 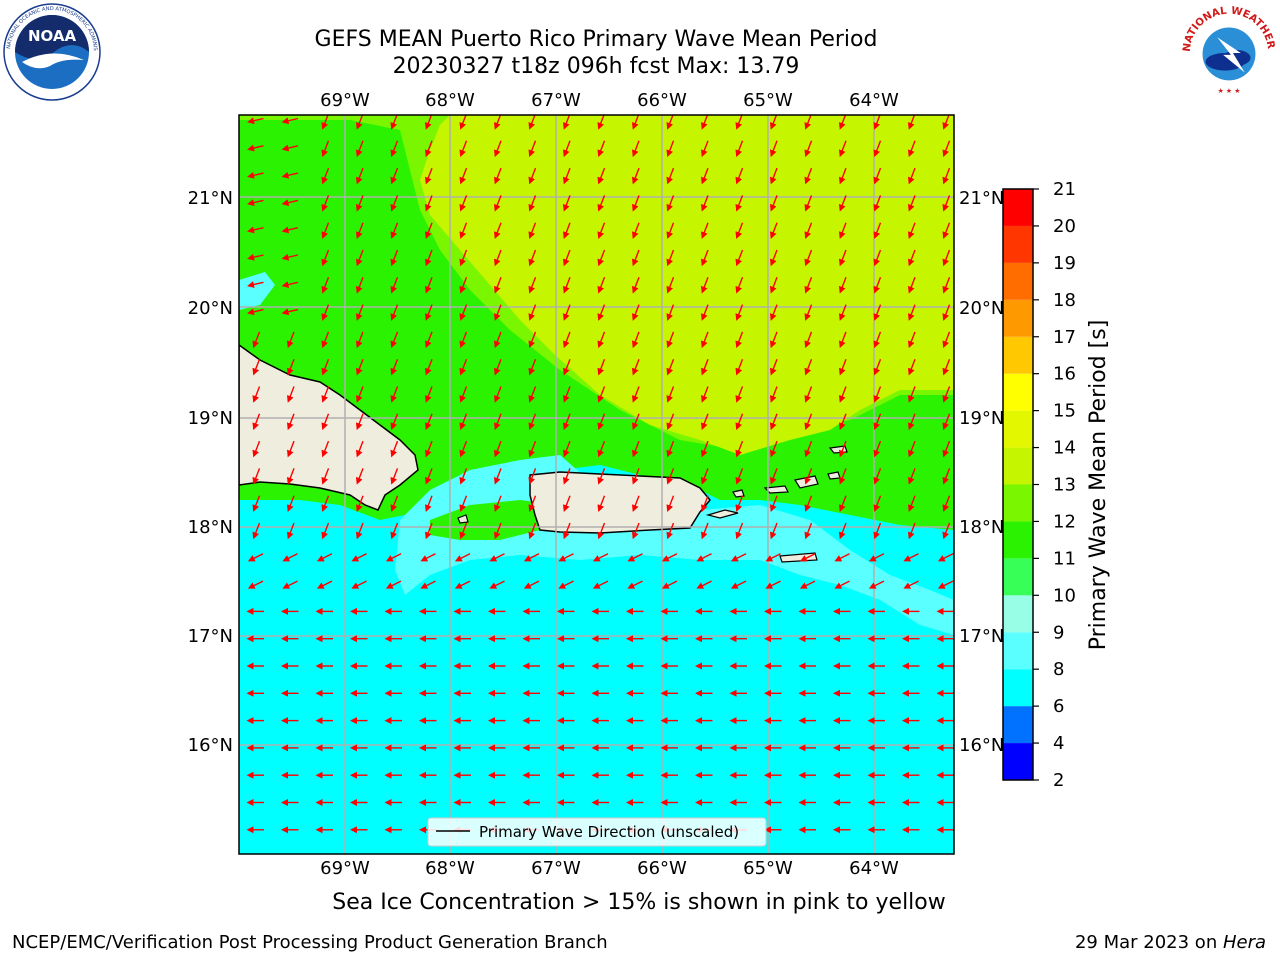 What do you see at coordinates (210, 636) in the screenshot?
I see `lat-label: 17°N` at bounding box center [210, 636].